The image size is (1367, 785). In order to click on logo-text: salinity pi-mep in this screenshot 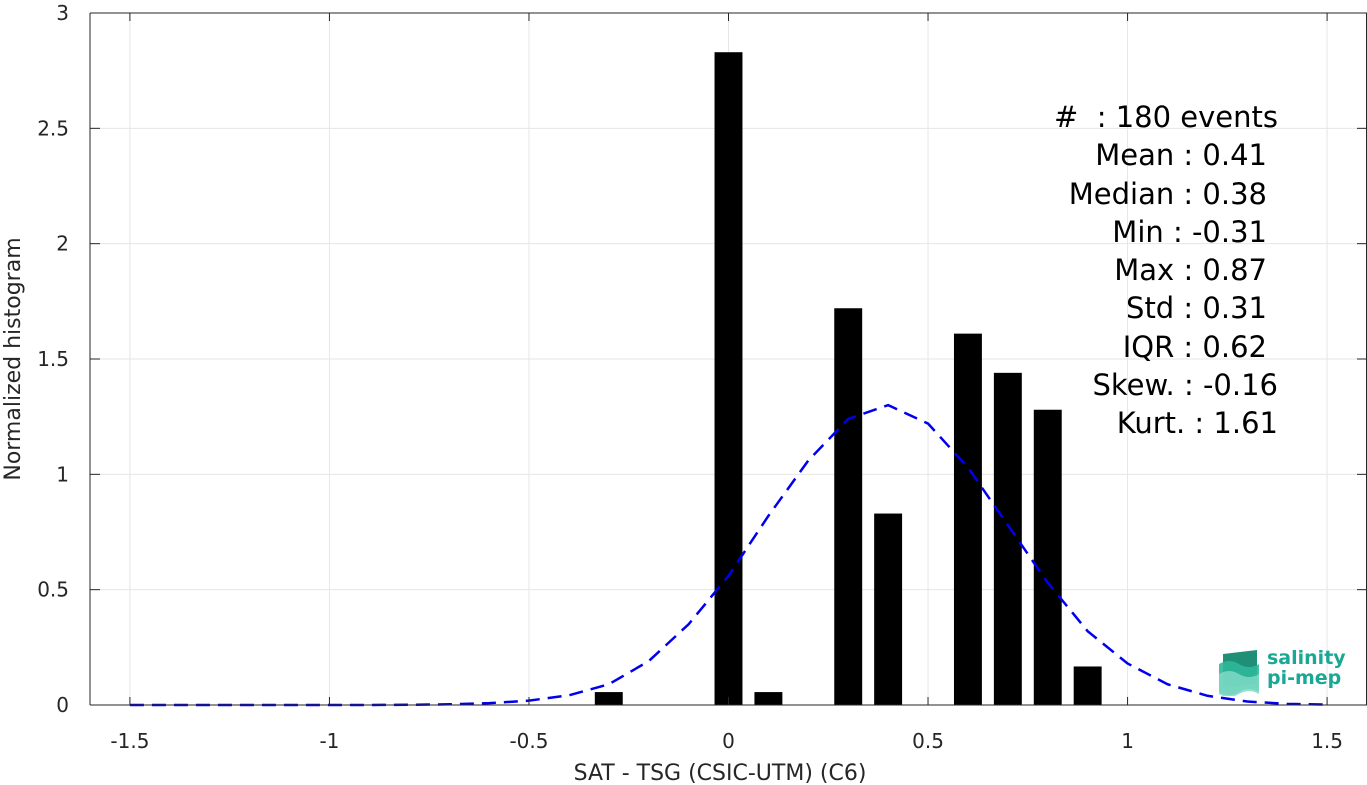, I will do `click(1306, 668)`.